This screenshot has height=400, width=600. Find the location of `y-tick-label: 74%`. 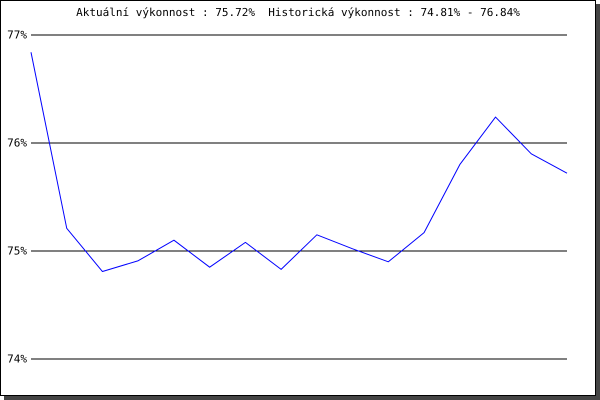

y-tick-label: 74% is located at coordinates (17, 359).